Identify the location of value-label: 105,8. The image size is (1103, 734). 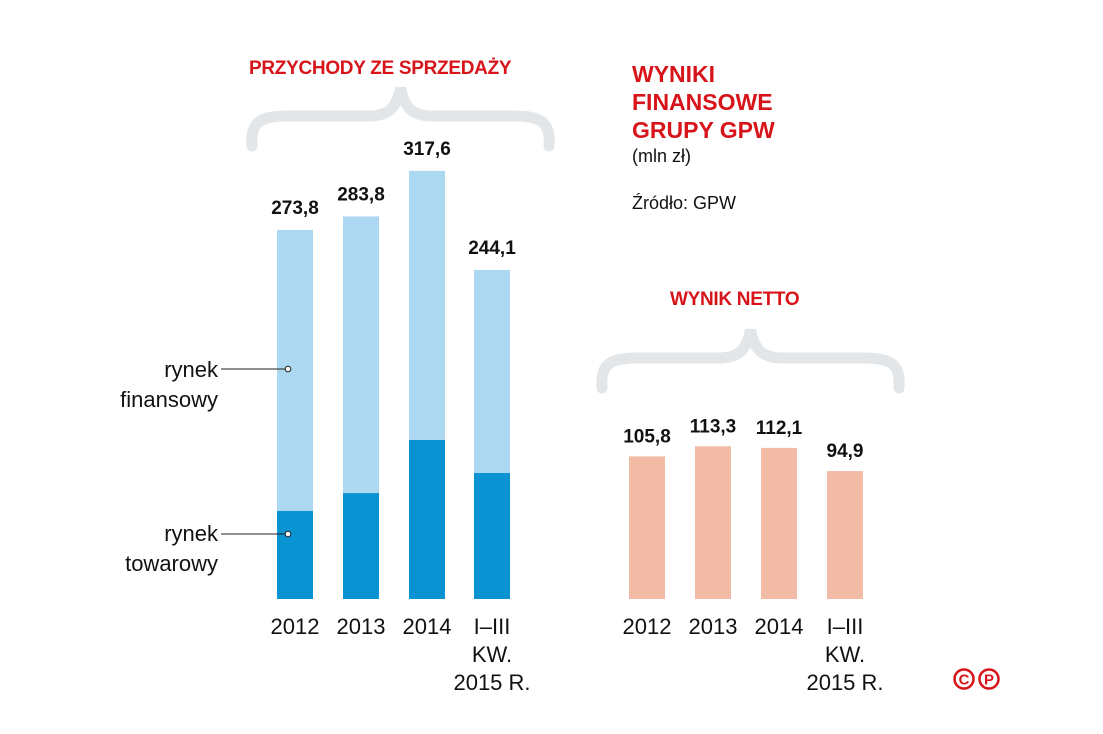
(647, 436).